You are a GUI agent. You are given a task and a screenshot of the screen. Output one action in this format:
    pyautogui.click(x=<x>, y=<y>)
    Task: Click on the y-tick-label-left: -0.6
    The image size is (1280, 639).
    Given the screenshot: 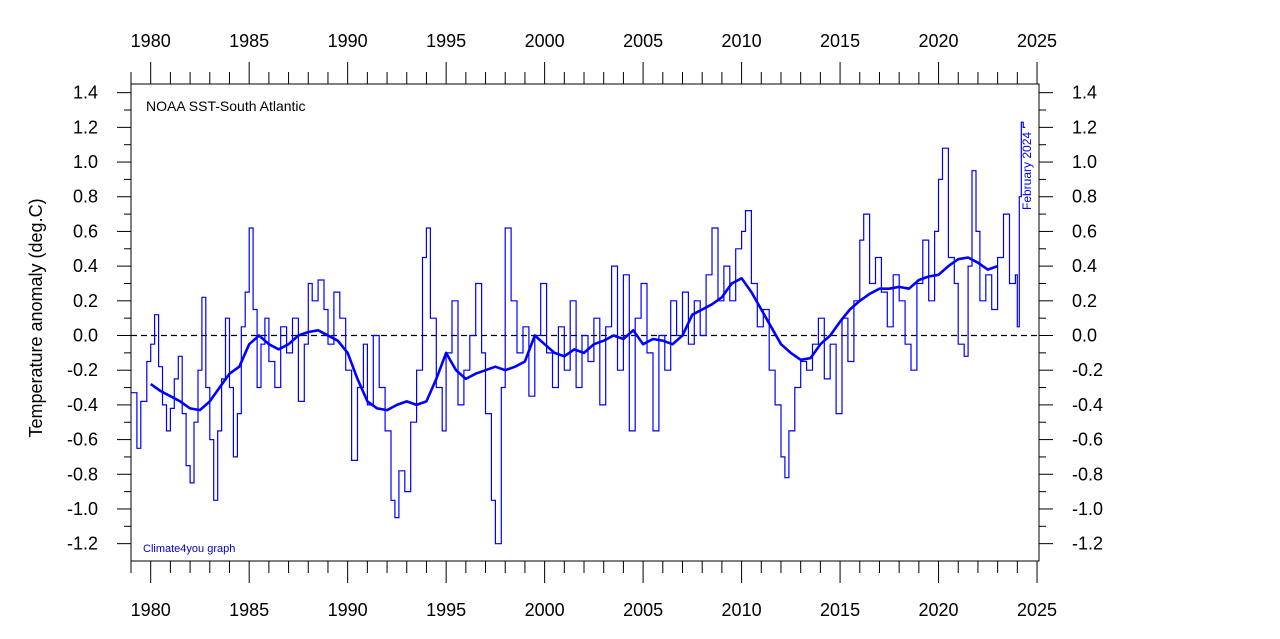 What is the action you would take?
    pyautogui.click(x=82, y=440)
    